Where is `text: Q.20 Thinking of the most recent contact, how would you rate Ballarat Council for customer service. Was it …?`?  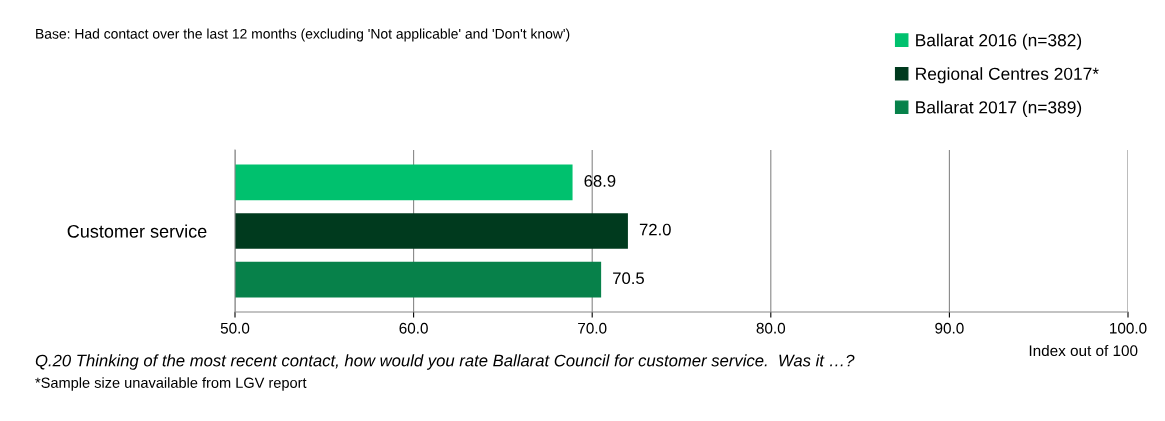 text: Q.20 Thinking of the most recent contact, how would you rate Ballarat Council for customer service. Was it …? is located at coordinates (445, 362).